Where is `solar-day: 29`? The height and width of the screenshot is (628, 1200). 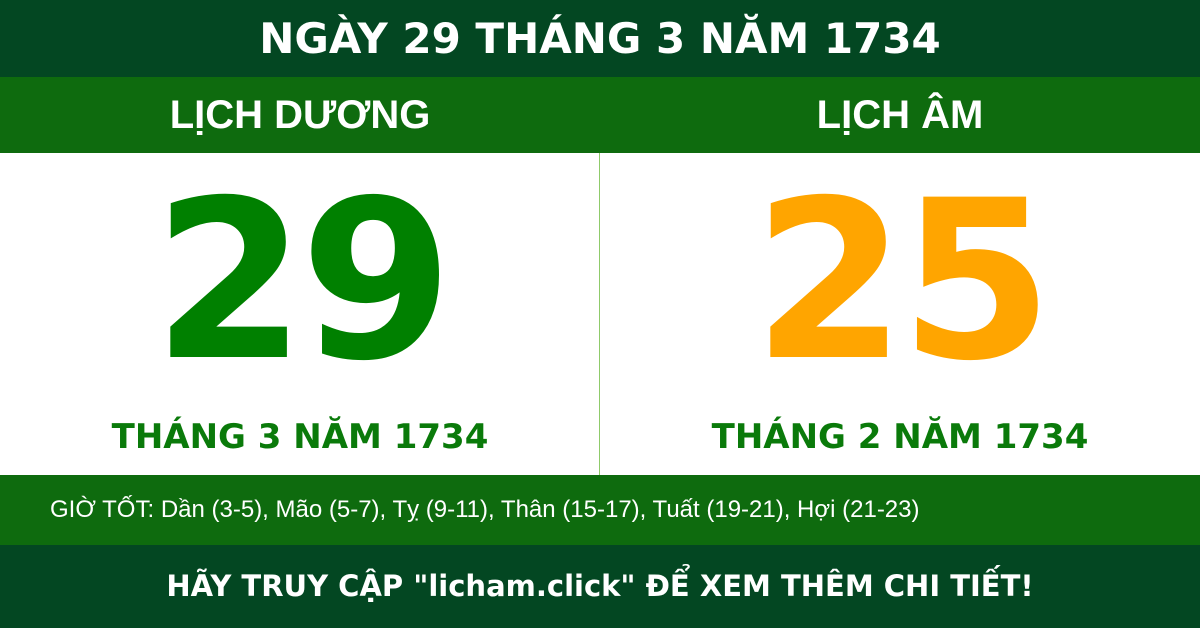 solar-day: 29 is located at coordinates (302, 281).